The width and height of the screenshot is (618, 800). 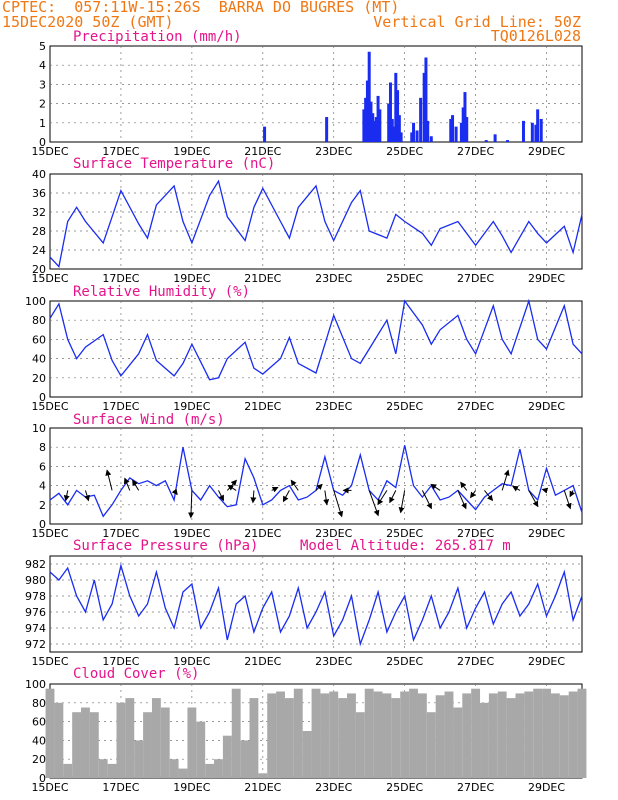 I want to click on rh-ytick-label: 40, so click(x=39, y=359).